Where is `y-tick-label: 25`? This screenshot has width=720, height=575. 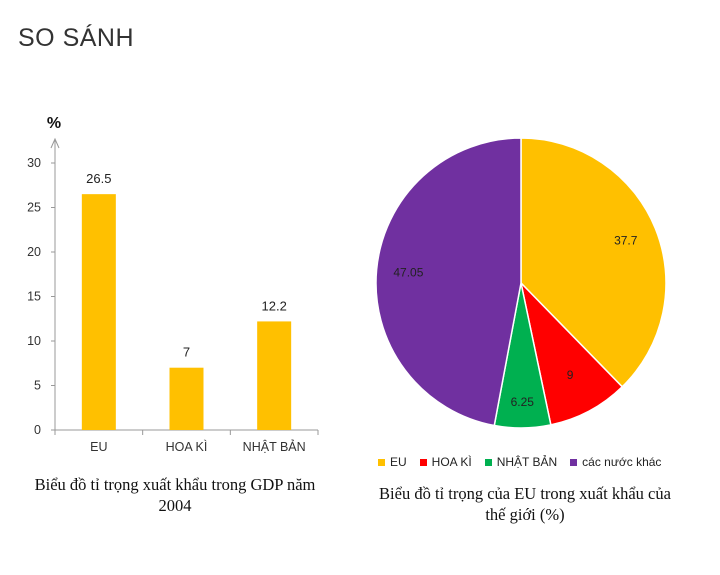 y-tick-label: 25 is located at coordinates (34, 208).